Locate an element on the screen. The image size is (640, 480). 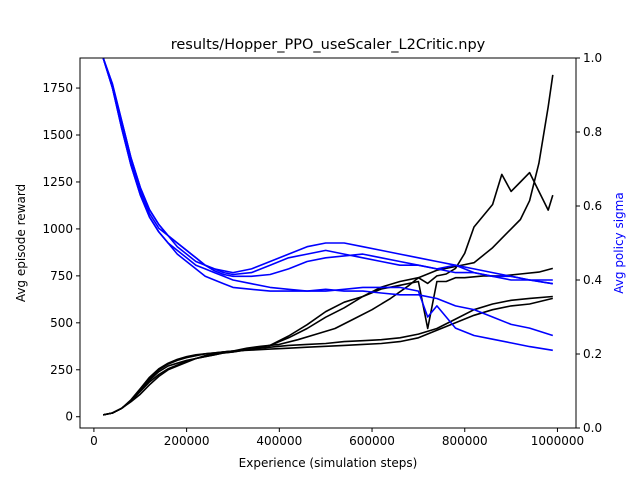
y-tick-label-right: 0.6 is located at coordinates (592, 206).